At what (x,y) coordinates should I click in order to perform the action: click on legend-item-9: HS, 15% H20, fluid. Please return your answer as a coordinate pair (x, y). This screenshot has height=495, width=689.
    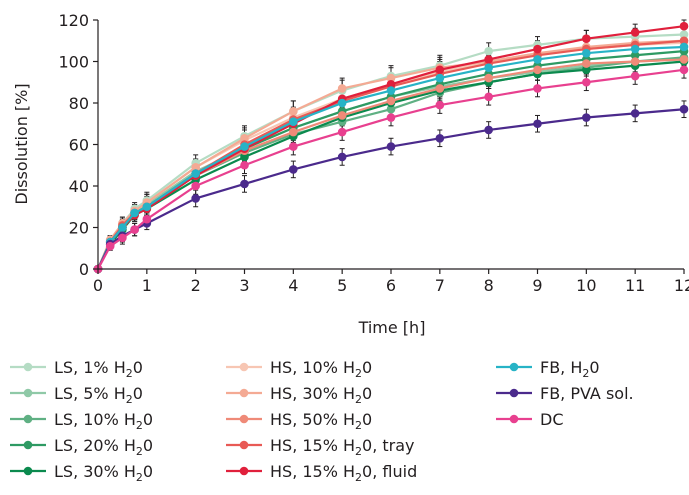
    Looking at the image, I should click on (321, 473).